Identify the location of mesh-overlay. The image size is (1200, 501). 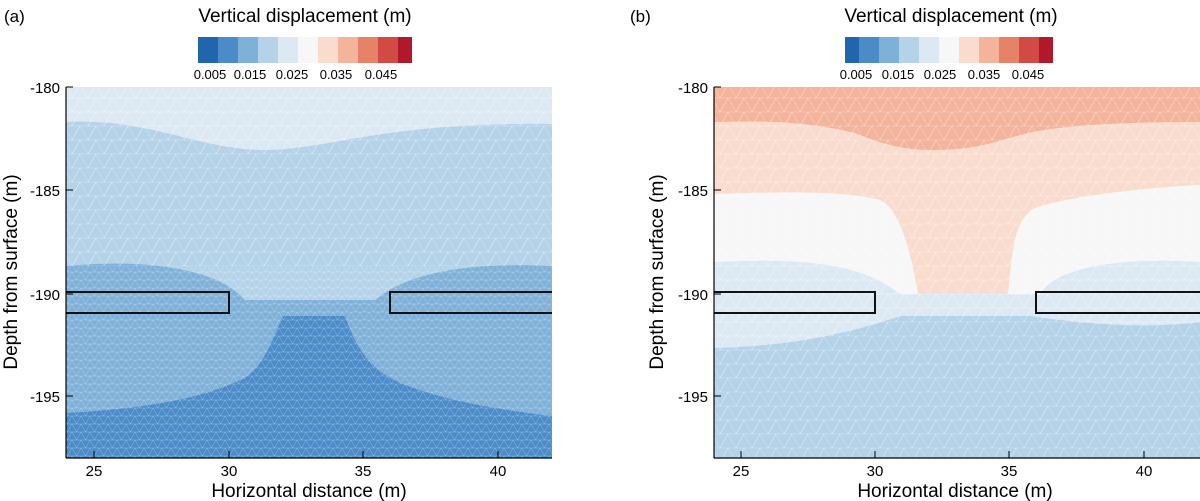
(309, 176).